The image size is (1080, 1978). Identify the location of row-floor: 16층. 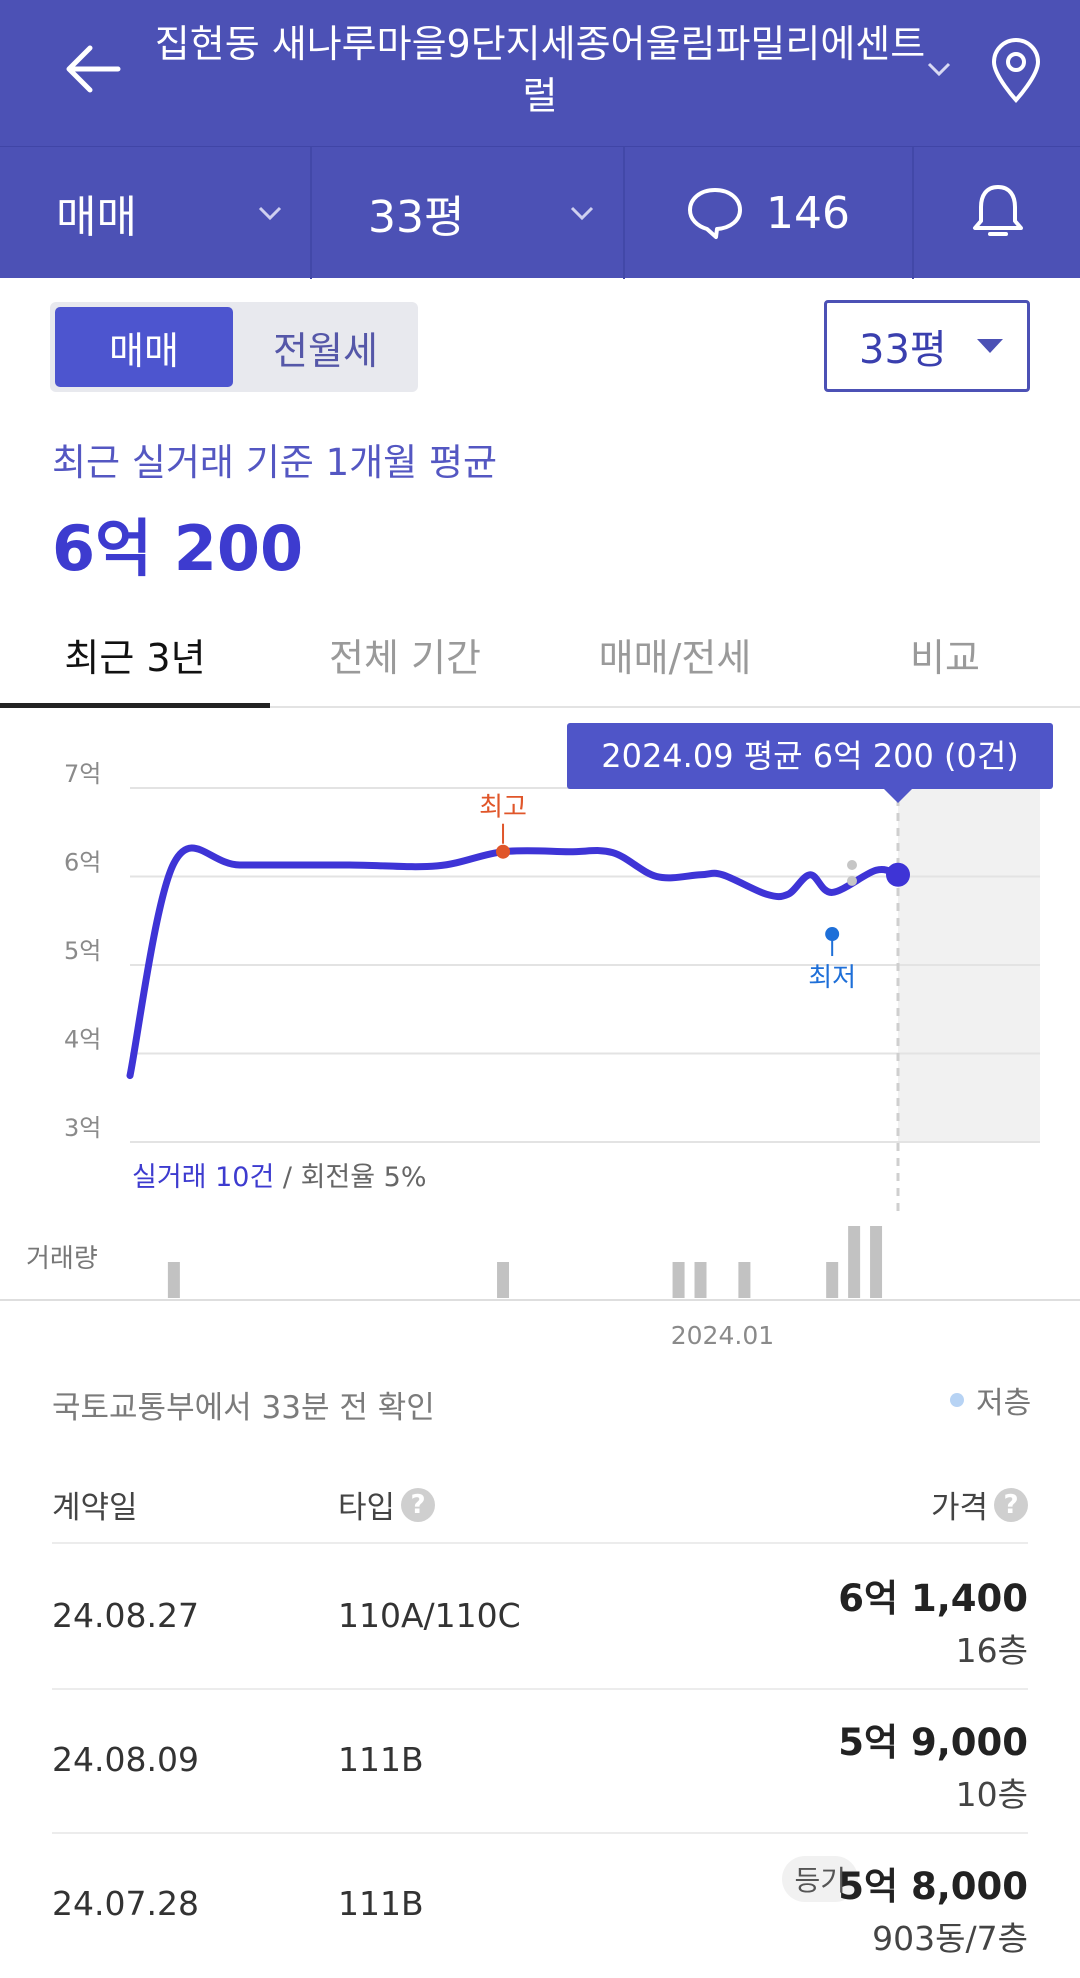
(991, 1650).